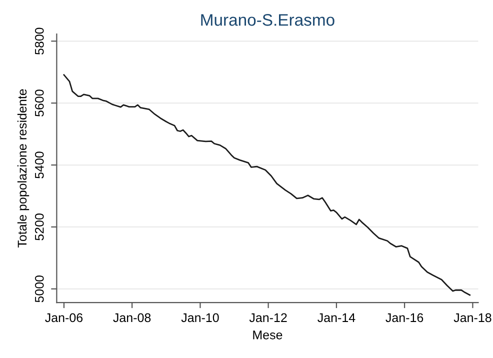 The image size is (493, 358). I want to click on y-axis-title: Totale popolazione residente, so click(23, 168).